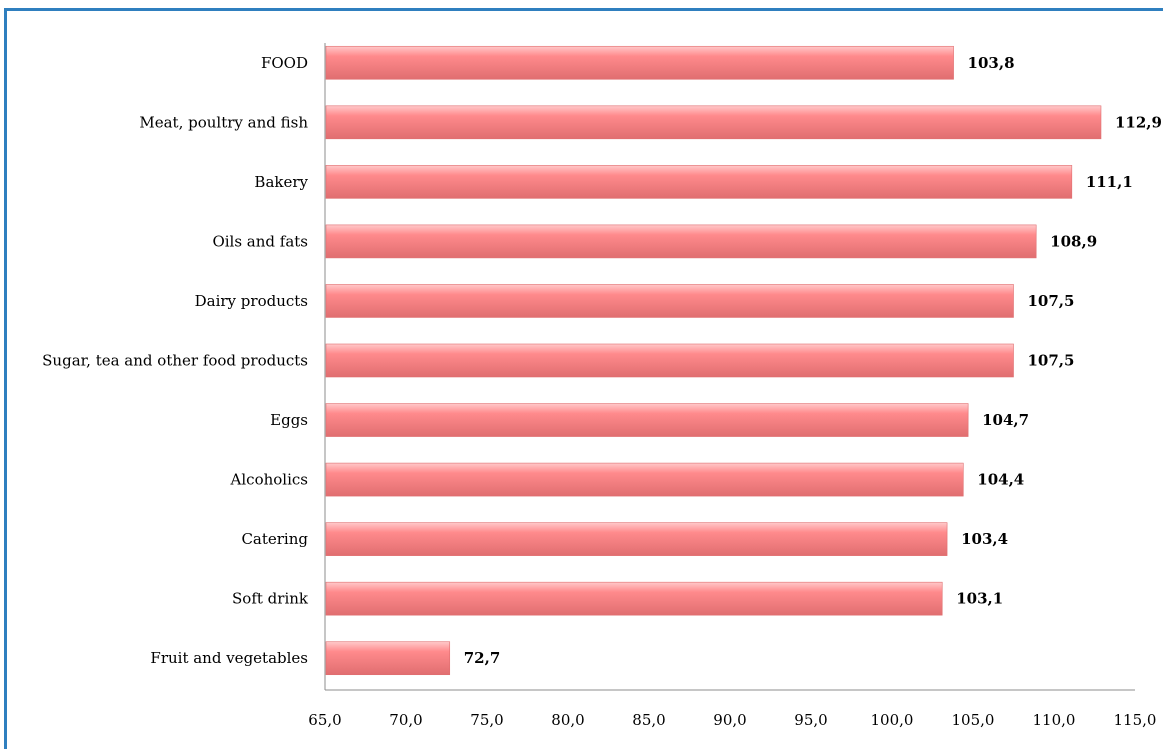 This screenshot has height=752, width=1165. What do you see at coordinates (289, 420) in the screenshot?
I see `category-label: Eggs` at bounding box center [289, 420].